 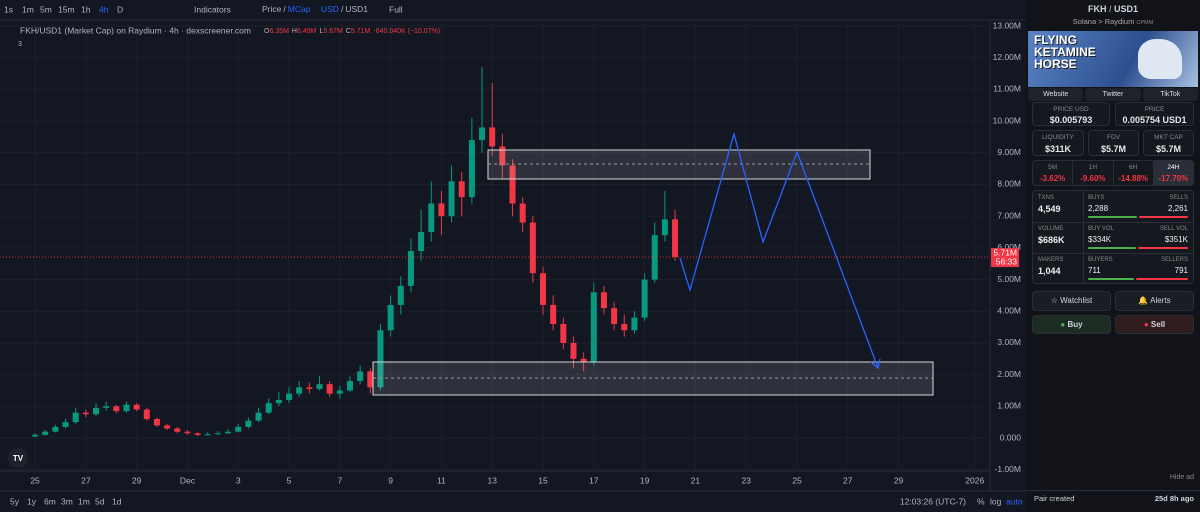 I want to click on hide-ad: Hide ad, so click(x=1181, y=477).